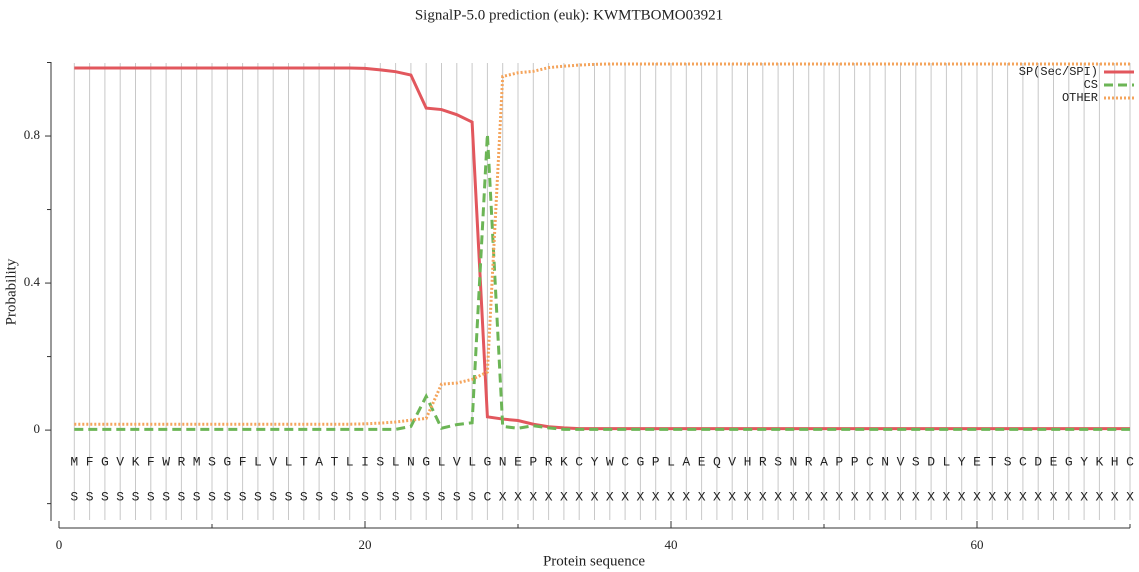 The height and width of the screenshot is (572, 1139). Describe the element at coordinates (59, 544) in the screenshot. I see `x-tick-label: 0` at that location.